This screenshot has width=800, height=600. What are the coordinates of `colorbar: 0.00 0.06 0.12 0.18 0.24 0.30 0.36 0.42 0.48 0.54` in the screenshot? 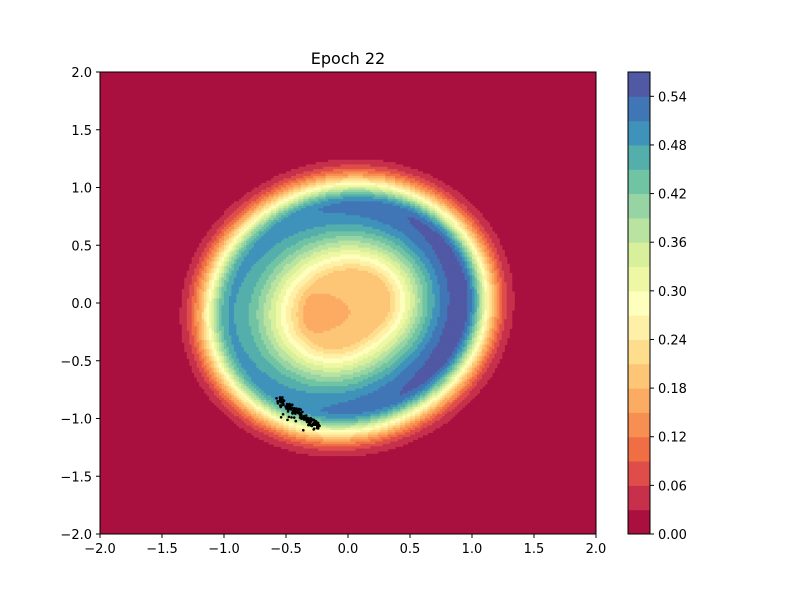 It's located at (657, 307).